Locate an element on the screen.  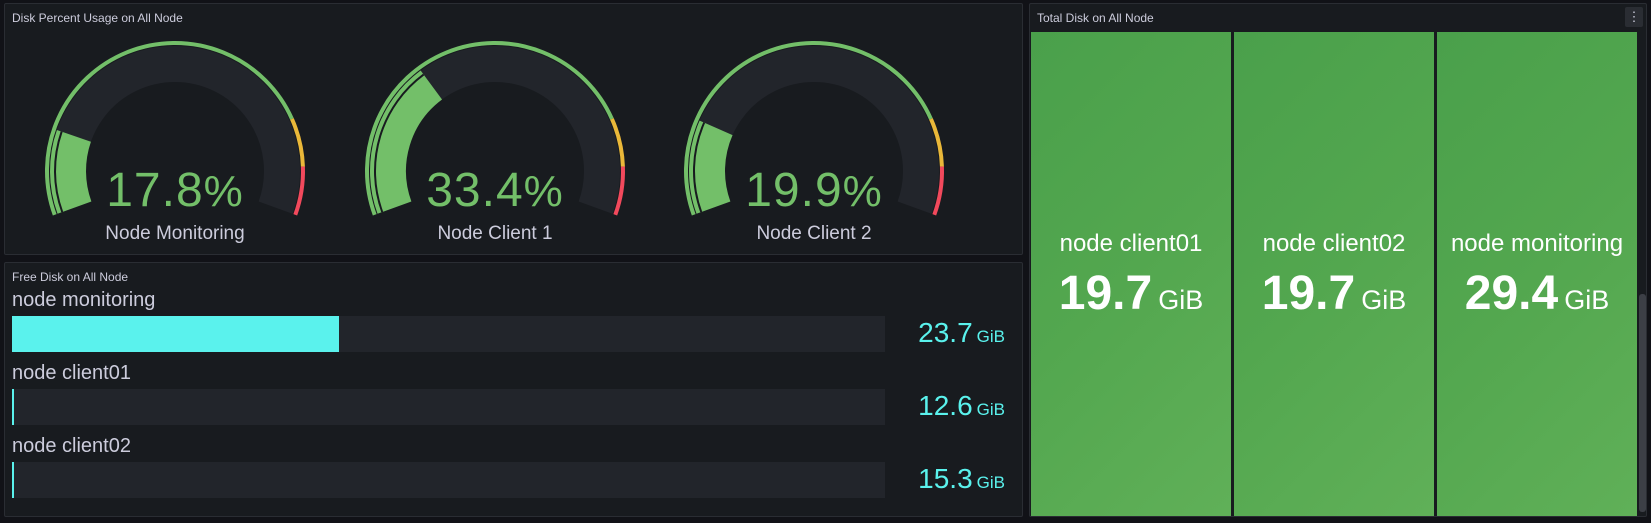
stat-tile-node-client01: node client01 19.7 GiB is located at coordinates (1131, 274).